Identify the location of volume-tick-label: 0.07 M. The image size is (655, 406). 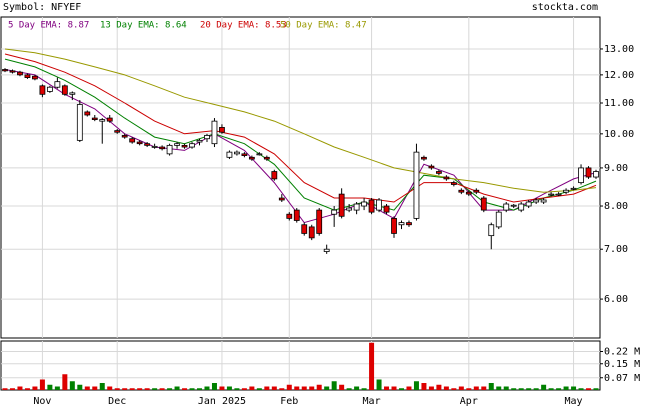
(622, 378).